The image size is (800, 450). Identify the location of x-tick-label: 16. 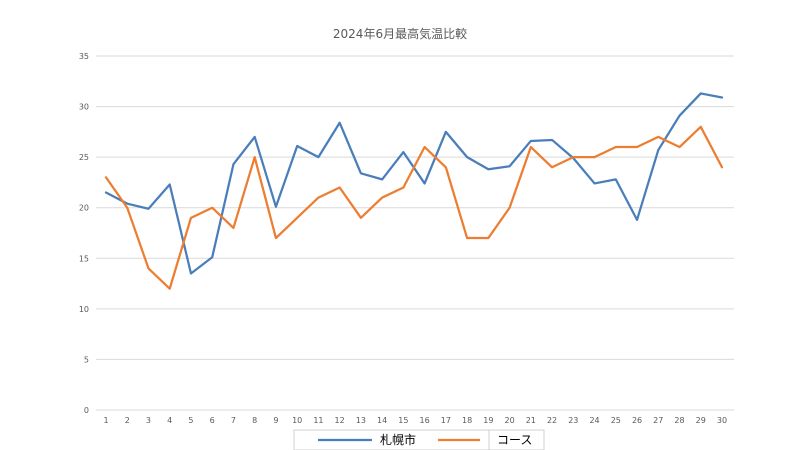
(425, 420).